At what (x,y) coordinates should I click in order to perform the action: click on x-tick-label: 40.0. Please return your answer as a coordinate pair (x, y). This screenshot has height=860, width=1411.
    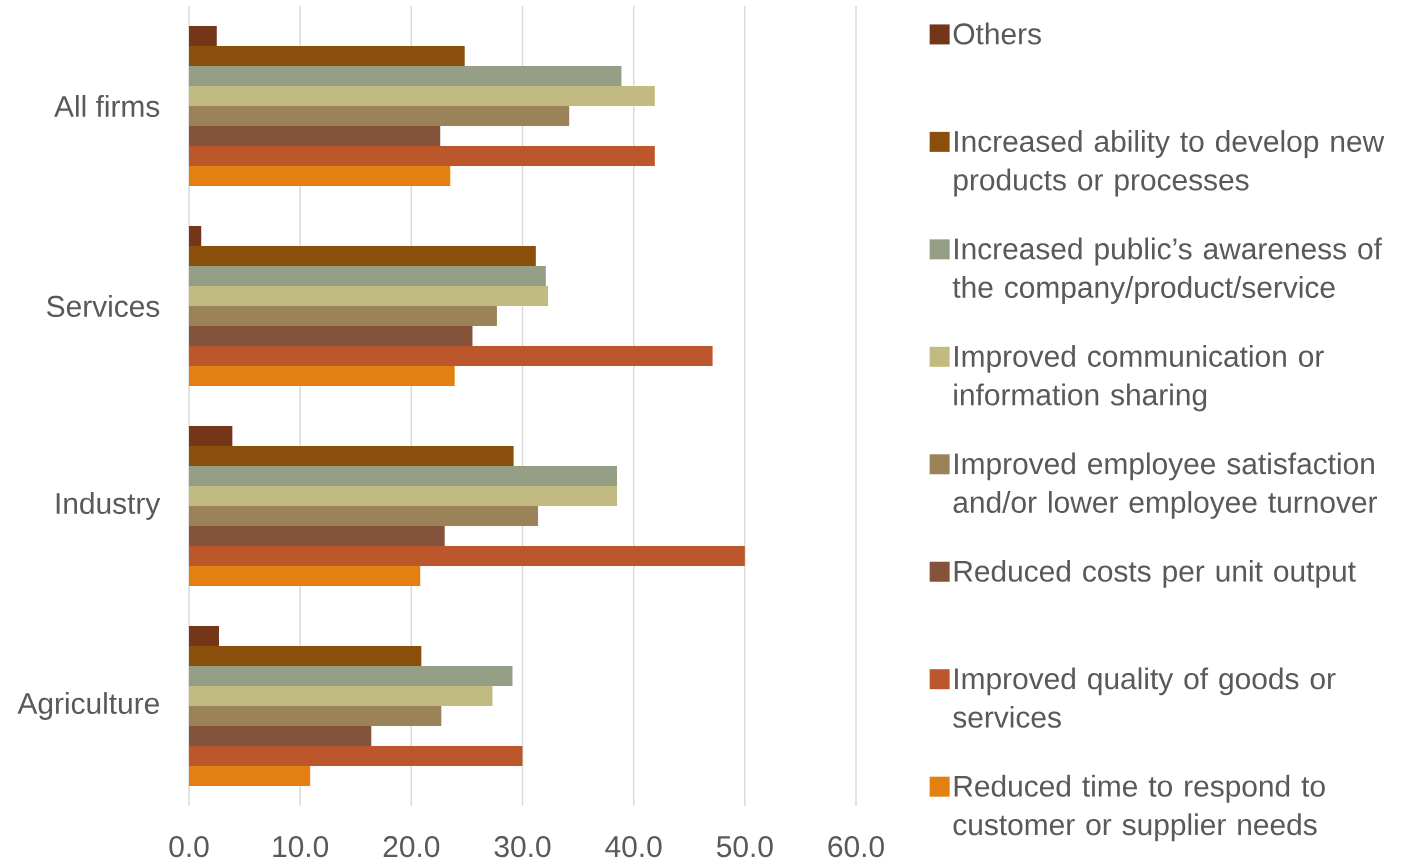
    Looking at the image, I should click on (633, 847).